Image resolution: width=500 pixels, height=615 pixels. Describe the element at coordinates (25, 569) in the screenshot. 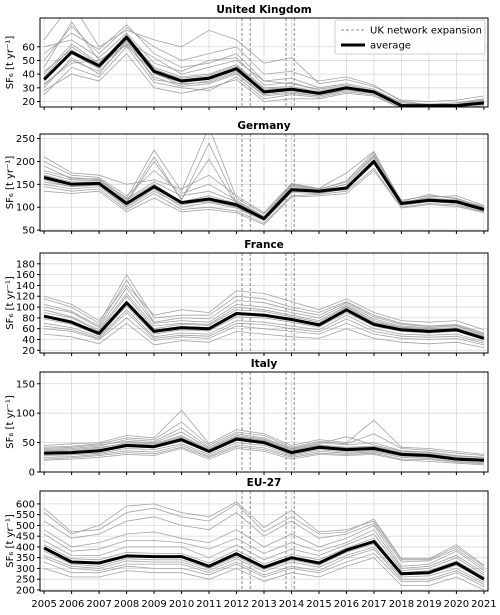

I see `y-tick-label: 300` at that location.